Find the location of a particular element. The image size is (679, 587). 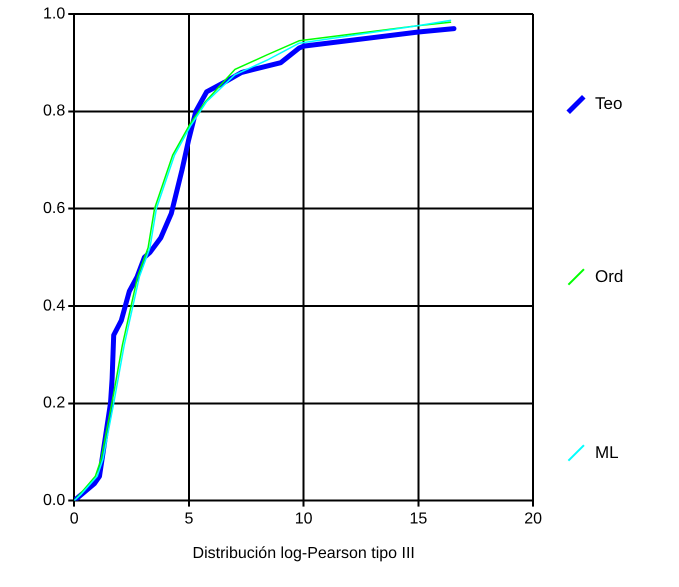

y-tick-label: 1.0 is located at coordinates (54, 13).